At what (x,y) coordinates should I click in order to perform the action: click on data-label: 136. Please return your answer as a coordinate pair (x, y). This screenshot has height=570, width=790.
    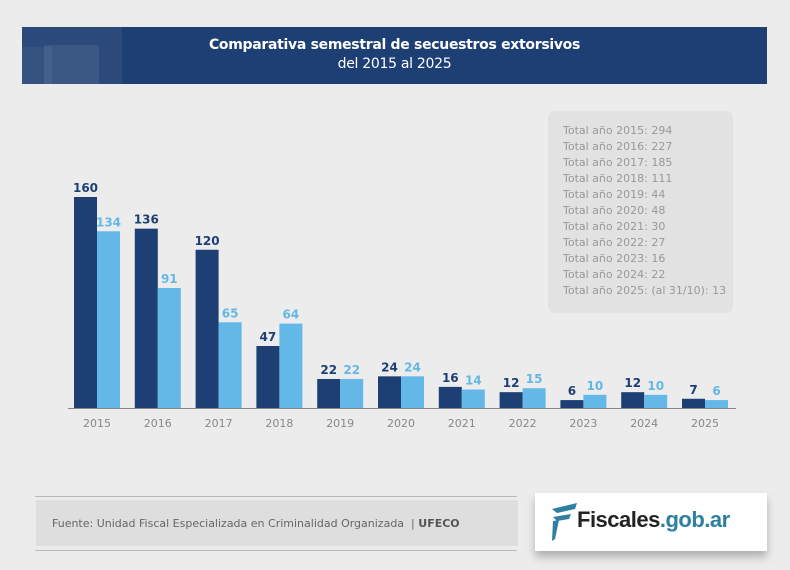
    Looking at the image, I should click on (146, 220).